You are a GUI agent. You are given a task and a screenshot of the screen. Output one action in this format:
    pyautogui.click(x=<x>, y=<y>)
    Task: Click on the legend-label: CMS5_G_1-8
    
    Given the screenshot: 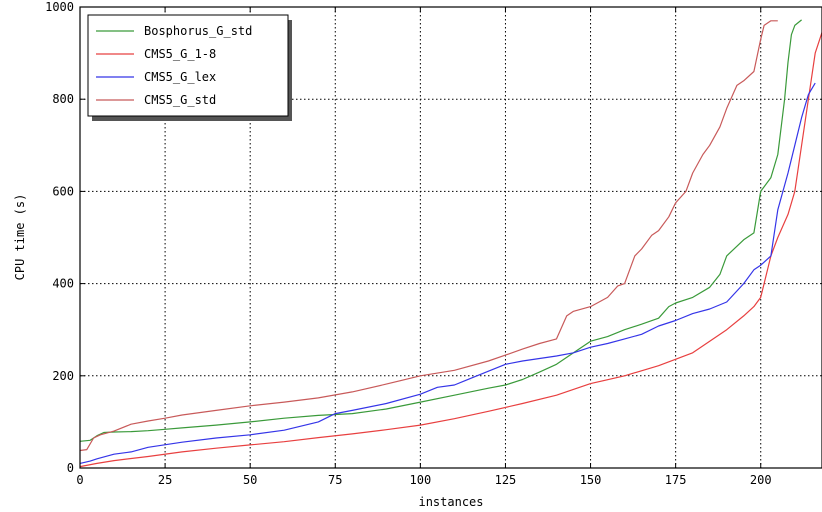 What is the action you would take?
    pyautogui.click(x=180, y=54)
    